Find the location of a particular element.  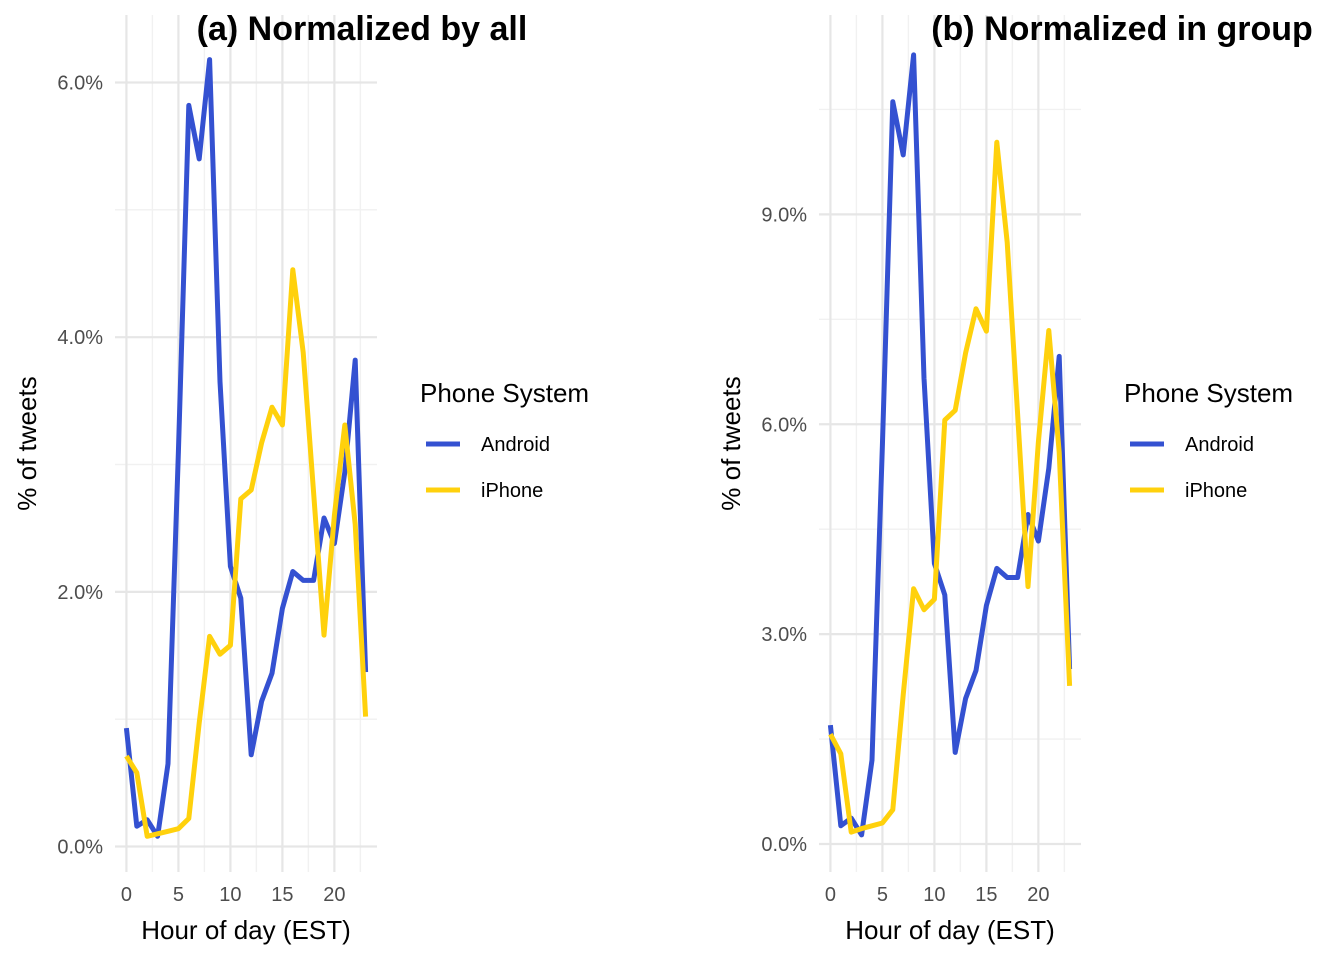

y-tick-label: 3.0% is located at coordinates (784, 635).